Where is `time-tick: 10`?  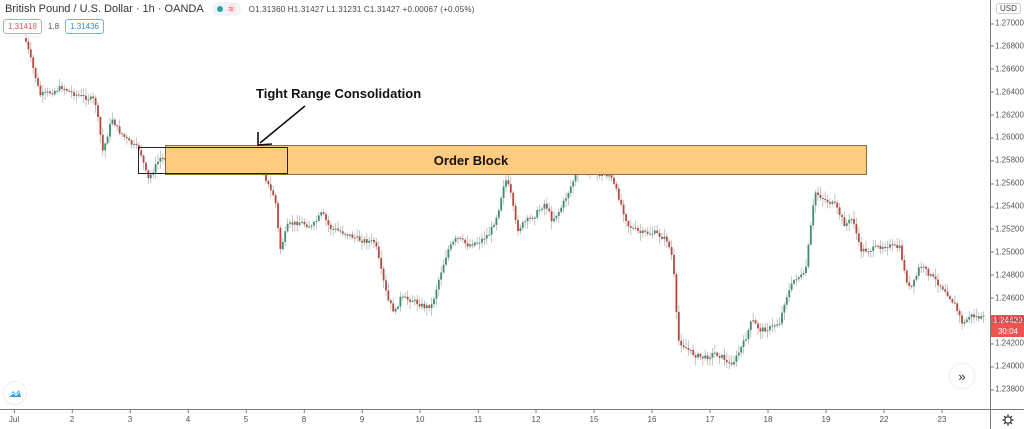
time-tick: 10 is located at coordinates (420, 417).